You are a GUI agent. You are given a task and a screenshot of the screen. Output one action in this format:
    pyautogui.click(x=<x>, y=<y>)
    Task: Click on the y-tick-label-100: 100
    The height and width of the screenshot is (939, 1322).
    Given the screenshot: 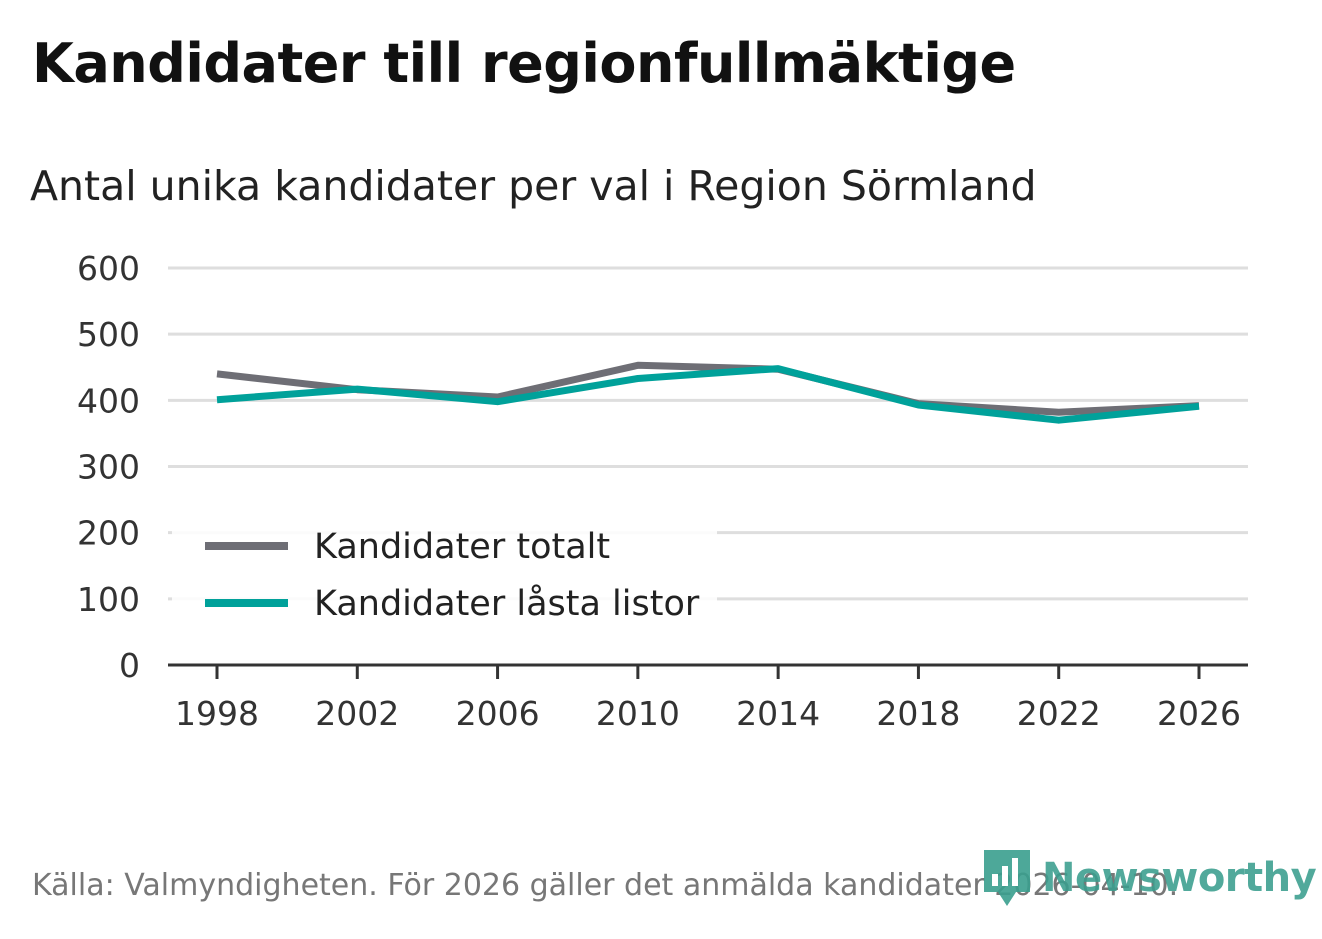 What is the action you would take?
    pyautogui.click(x=108, y=599)
    